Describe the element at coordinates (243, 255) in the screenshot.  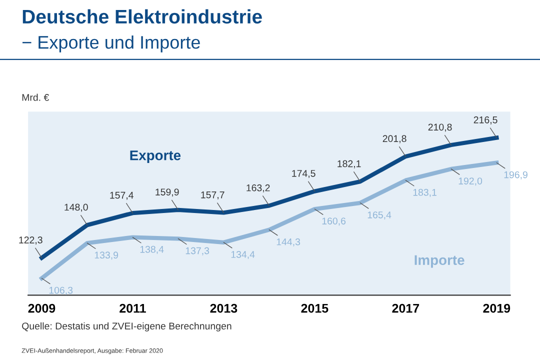
I see `data-label: 134,4` at that location.